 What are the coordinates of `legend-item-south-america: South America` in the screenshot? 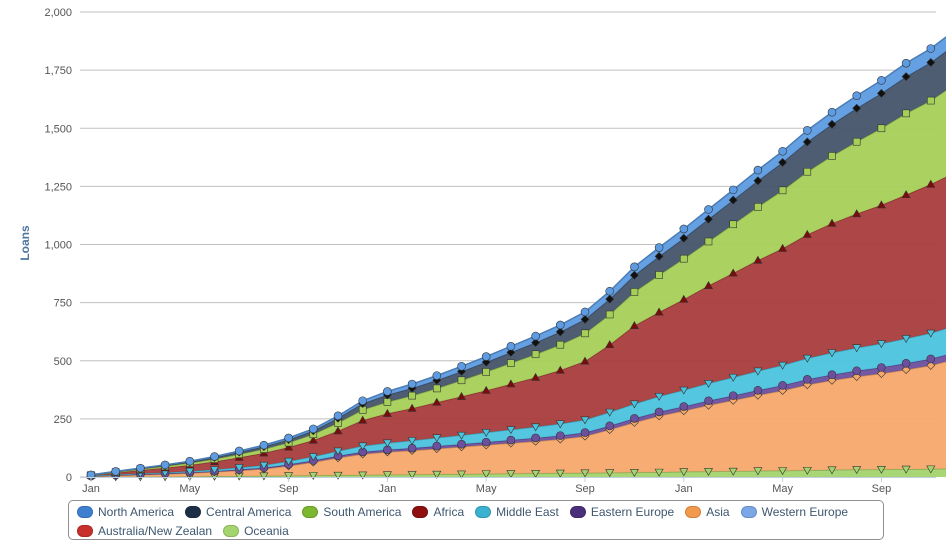 It's located at (351, 512).